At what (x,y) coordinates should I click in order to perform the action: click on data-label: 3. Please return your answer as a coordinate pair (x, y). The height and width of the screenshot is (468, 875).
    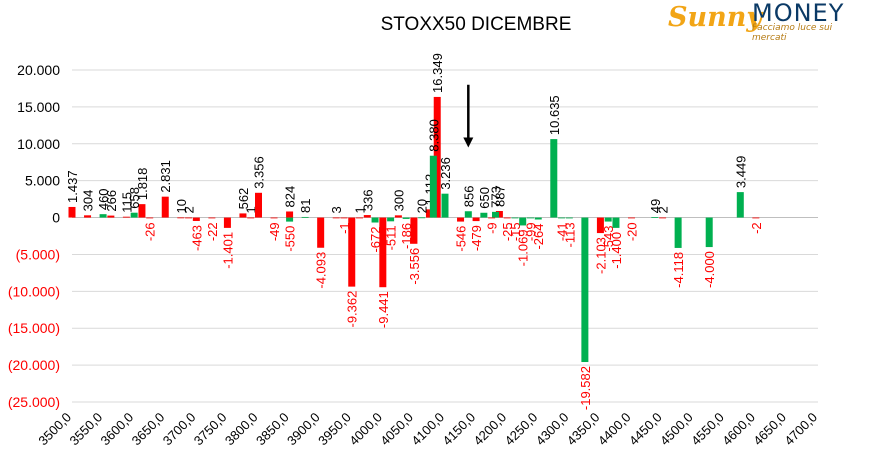
    Looking at the image, I should click on (336, 209).